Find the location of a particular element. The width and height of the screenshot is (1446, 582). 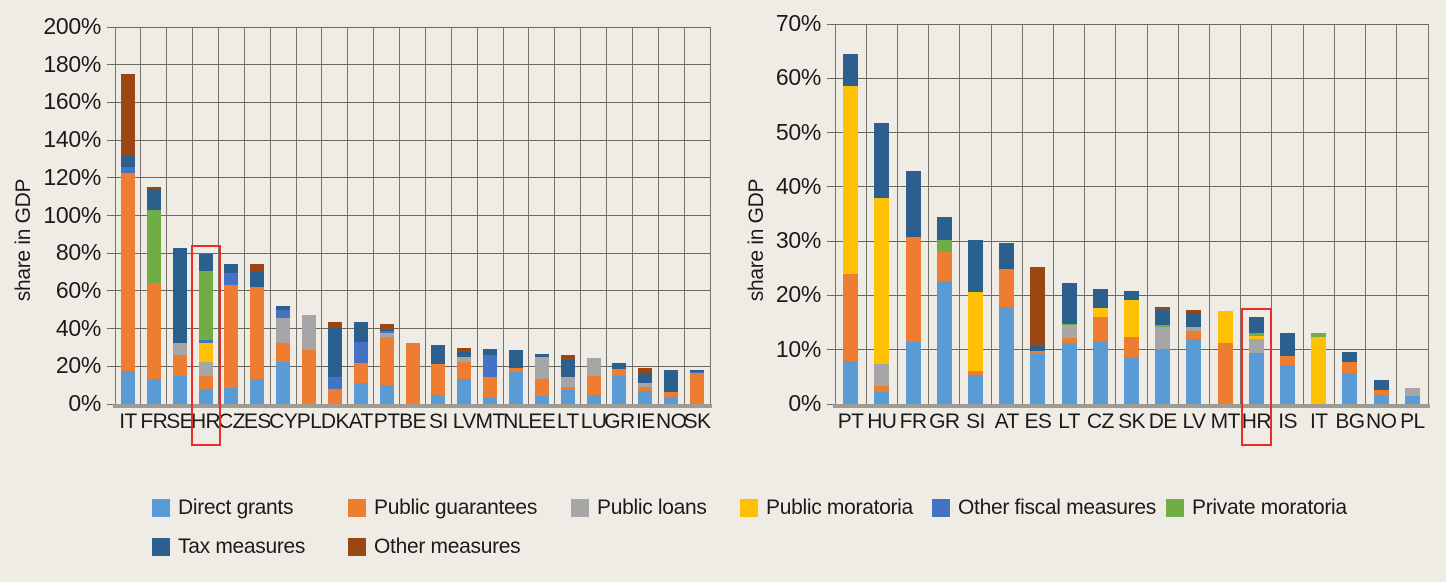

y-tick-label: 160% is located at coordinates (72, 101).